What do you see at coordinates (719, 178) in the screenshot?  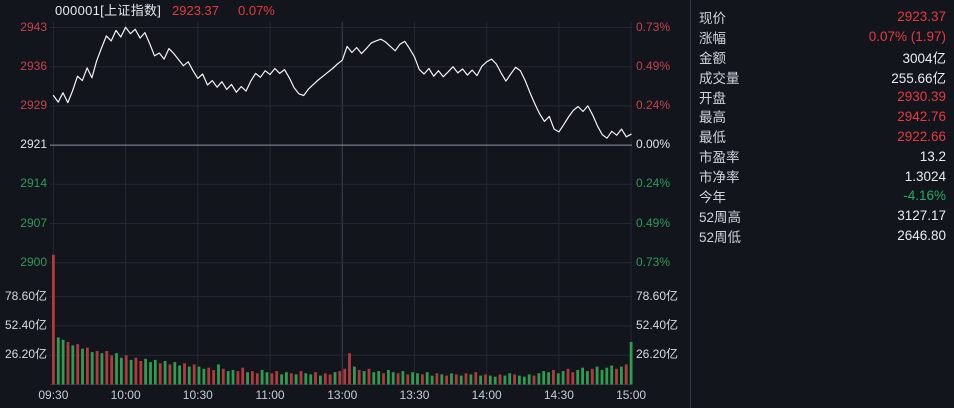 I see `quote-label: 市净率` at bounding box center [719, 178].